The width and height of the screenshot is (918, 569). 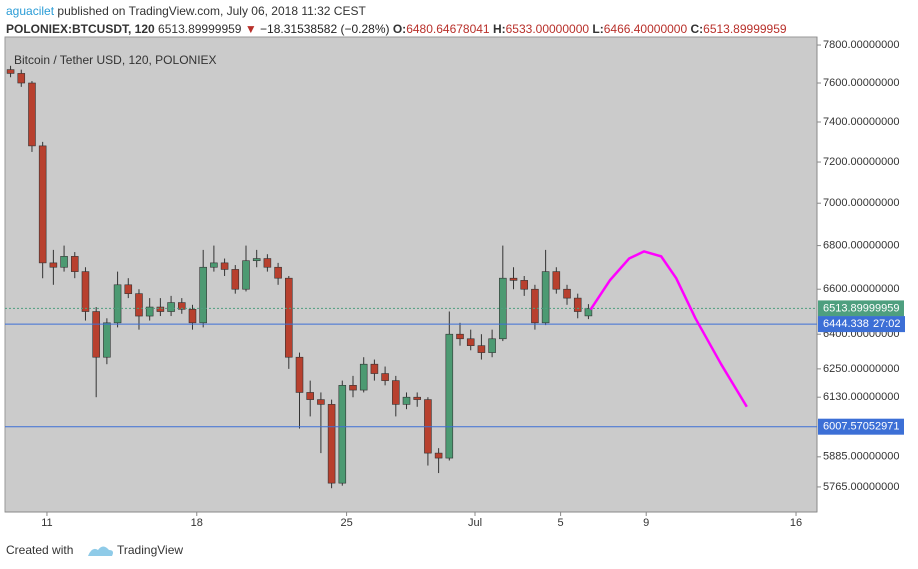 I want to click on symbol: POLONIEX:BTCUSDT, 120, so click(x=80, y=29).